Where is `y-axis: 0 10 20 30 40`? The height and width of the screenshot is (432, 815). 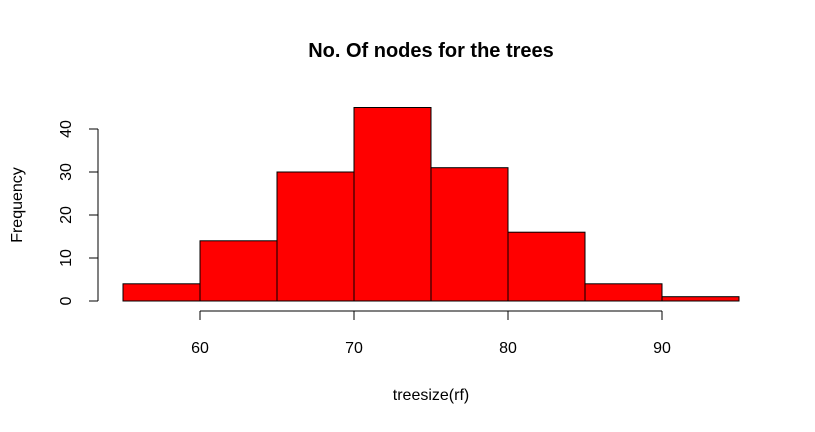 y-axis: 0 10 20 30 40 is located at coordinates (78, 212).